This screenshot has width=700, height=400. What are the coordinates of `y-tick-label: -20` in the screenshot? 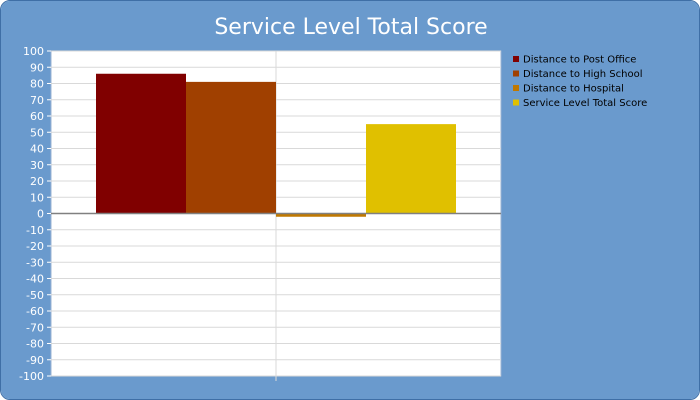 It's located at (35, 246).